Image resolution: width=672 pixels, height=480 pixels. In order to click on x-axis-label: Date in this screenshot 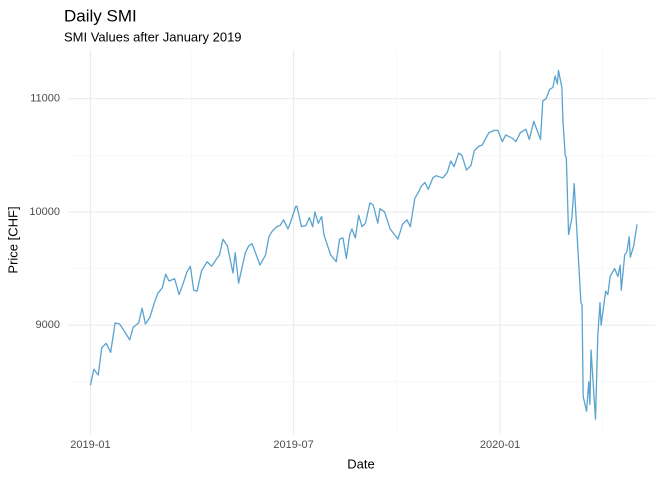, I will do `click(360, 463)`.